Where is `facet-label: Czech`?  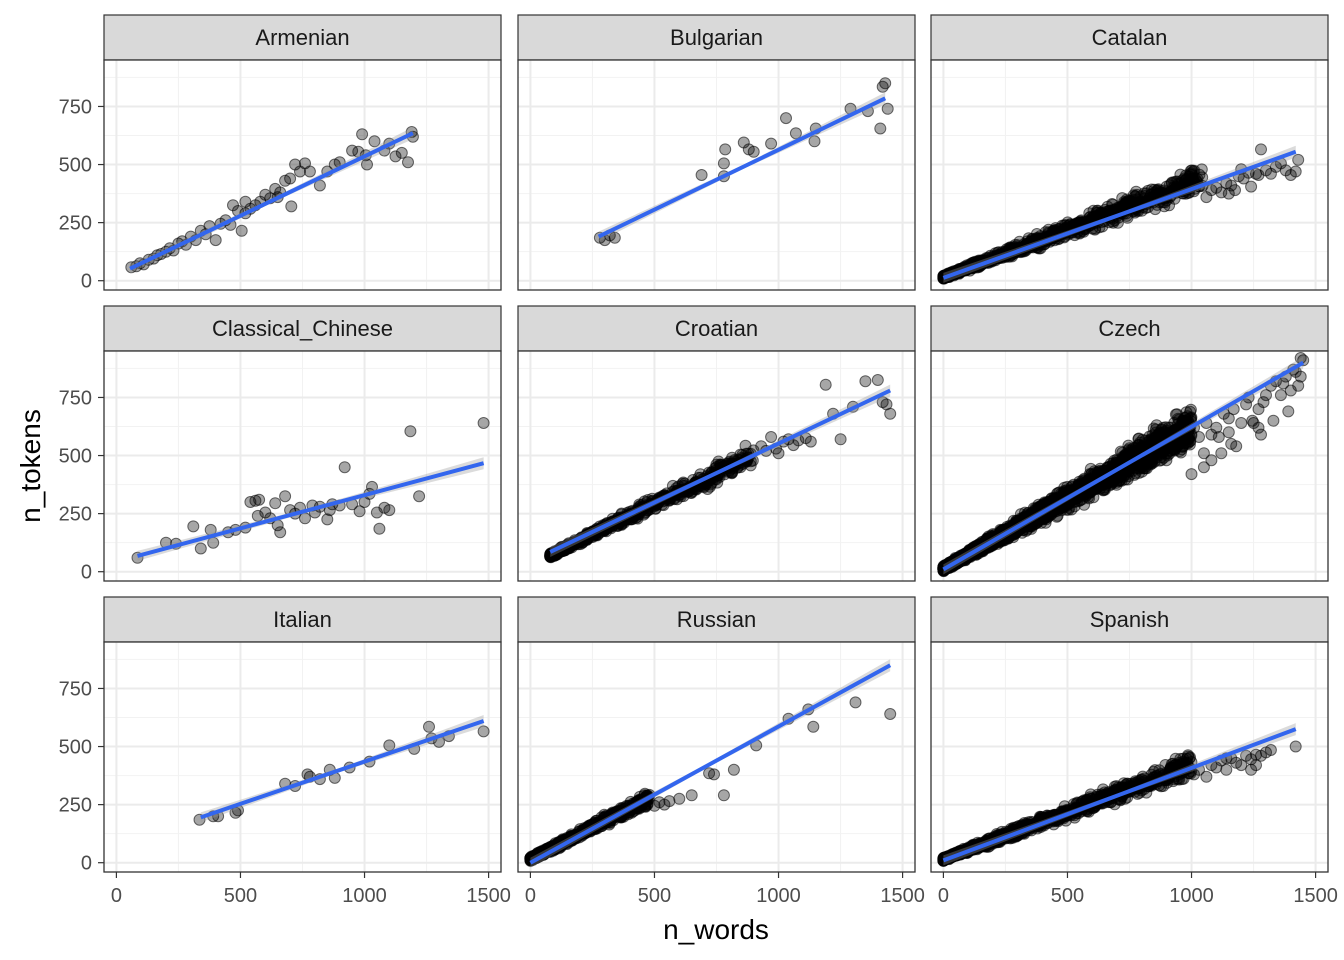
facet-label: Czech is located at coordinates (1129, 328).